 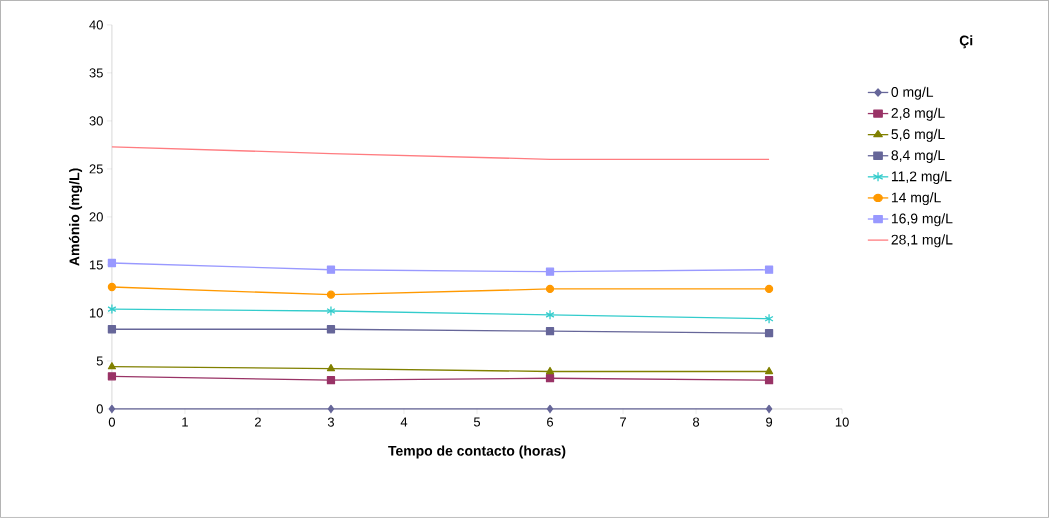 What do you see at coordinates (96, 313) in the screenshot?
I see `y-tick-label: 10` at bounding box center [96, 313].